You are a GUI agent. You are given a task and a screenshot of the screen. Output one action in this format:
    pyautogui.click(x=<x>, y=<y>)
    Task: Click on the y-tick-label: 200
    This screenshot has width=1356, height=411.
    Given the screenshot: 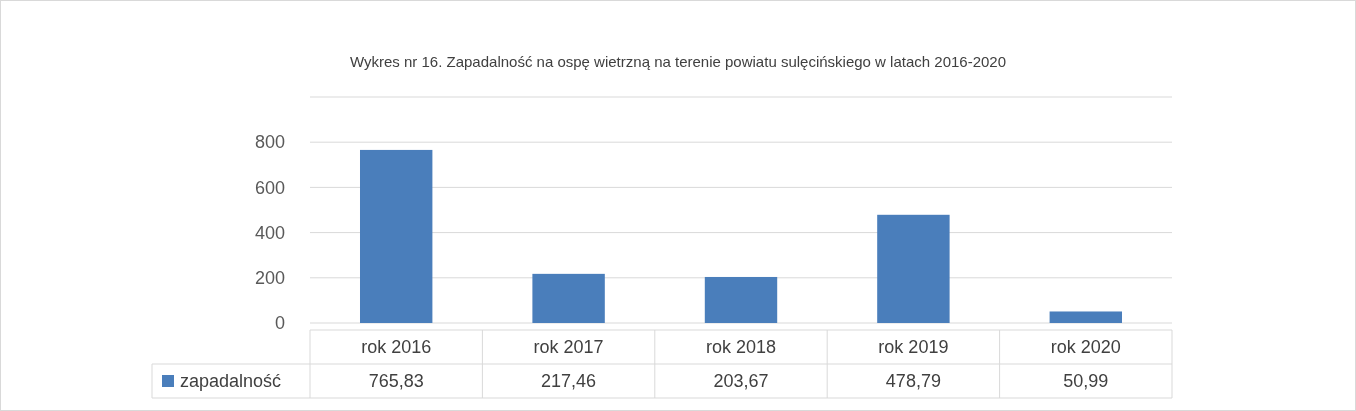 What is the action you would take?
    pyautogui.click(x=269, y=278)
    